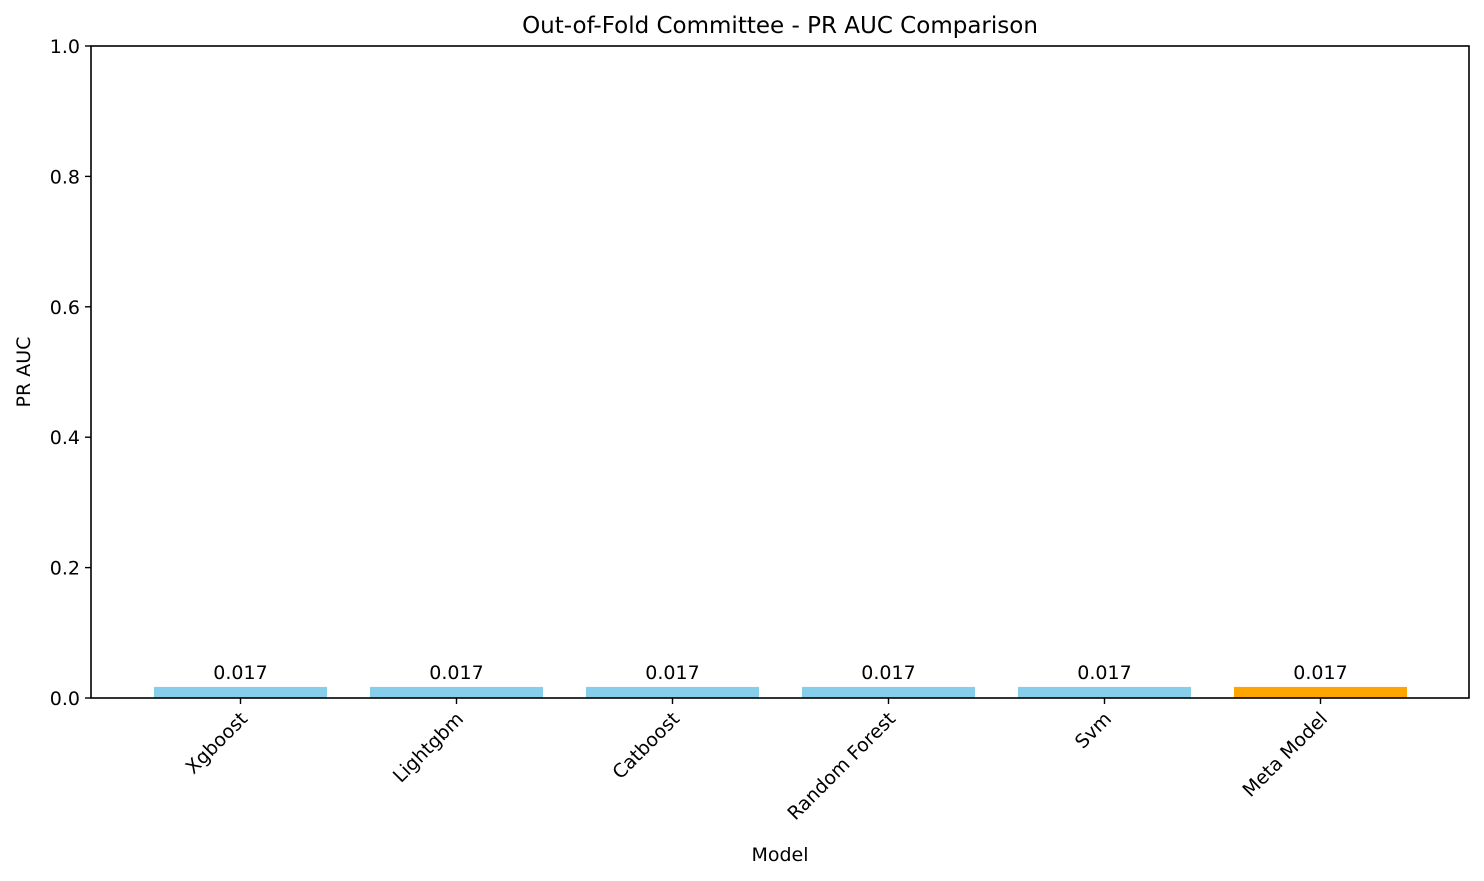  What do you see at coordinates (217, 743) in the screenshot?
I see `x-tick-label: Xgboost` at bounding box center [217, 743].